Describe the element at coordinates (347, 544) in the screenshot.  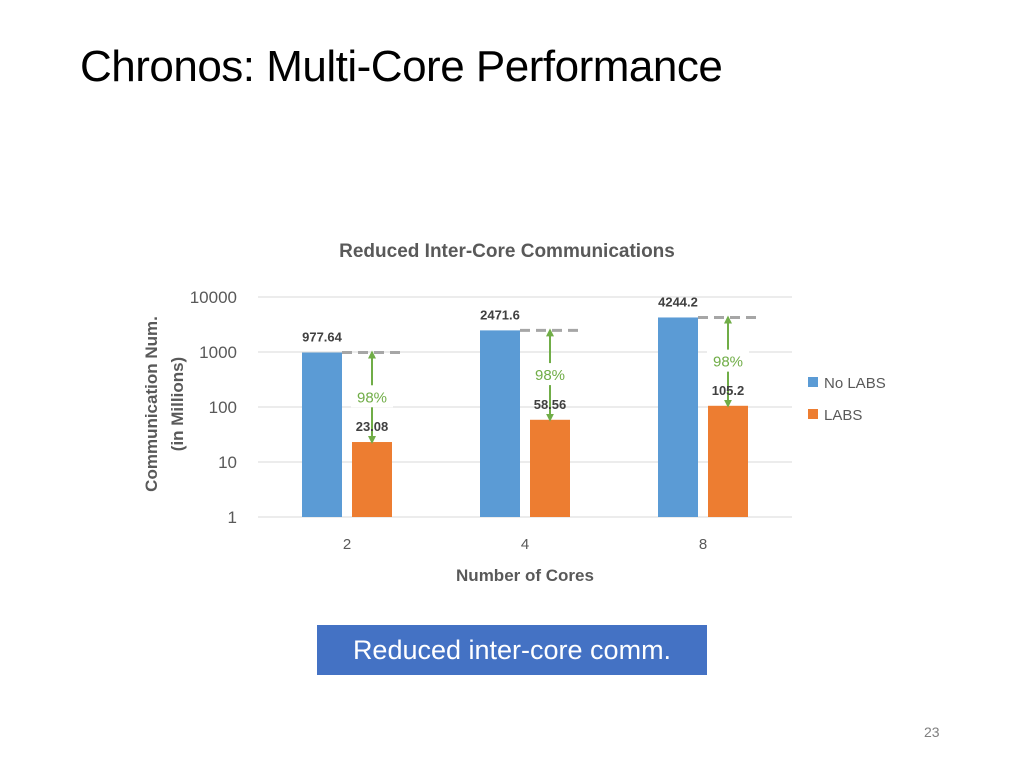
I see `x-tick-label: 2` at that location.